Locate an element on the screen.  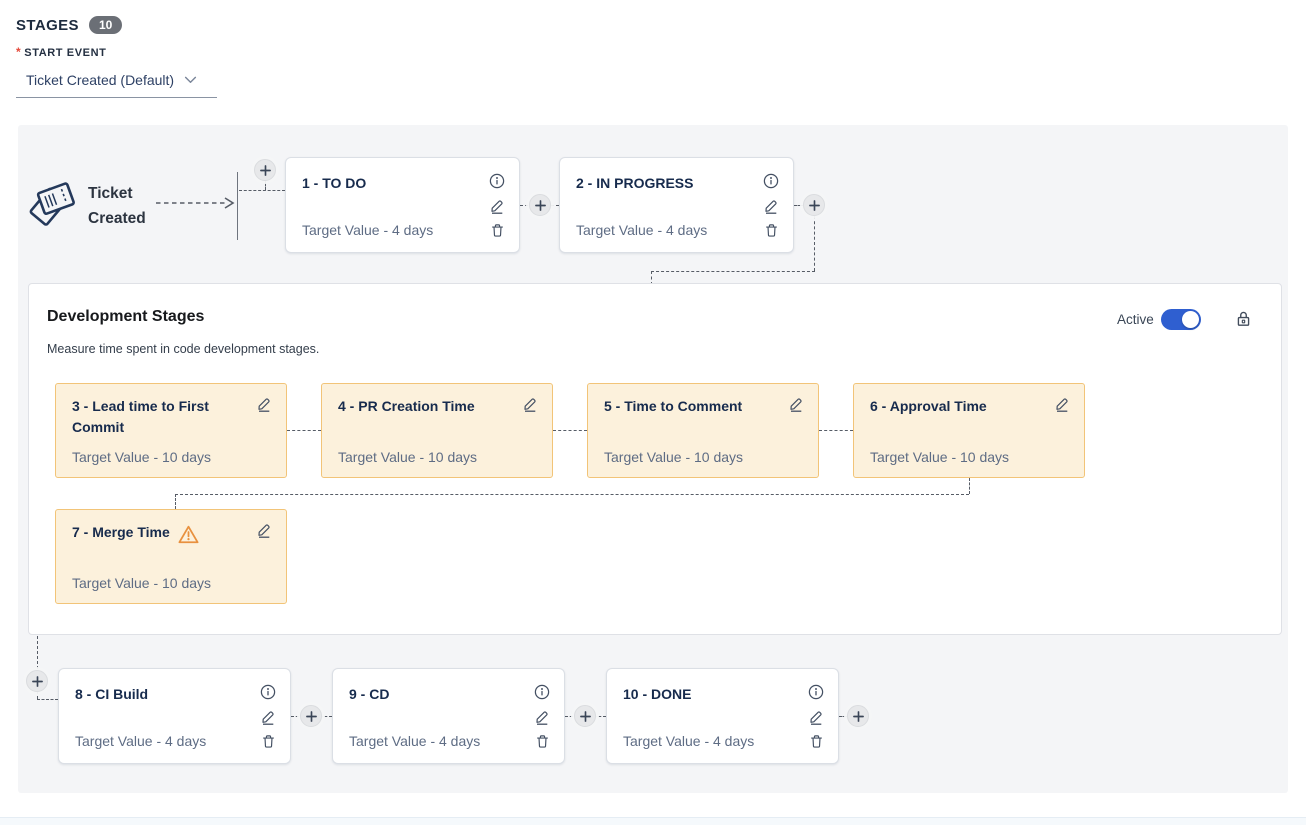
connector-wrap-across is located at coordinates (572, 494).